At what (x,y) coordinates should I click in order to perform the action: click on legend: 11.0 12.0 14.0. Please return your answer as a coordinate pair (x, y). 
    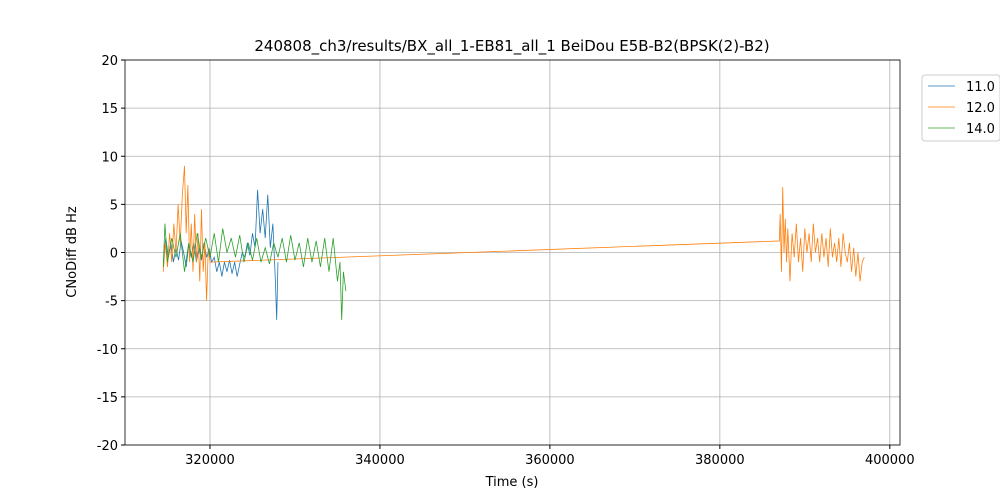
    Looking at the image, I should click on (960, 108).